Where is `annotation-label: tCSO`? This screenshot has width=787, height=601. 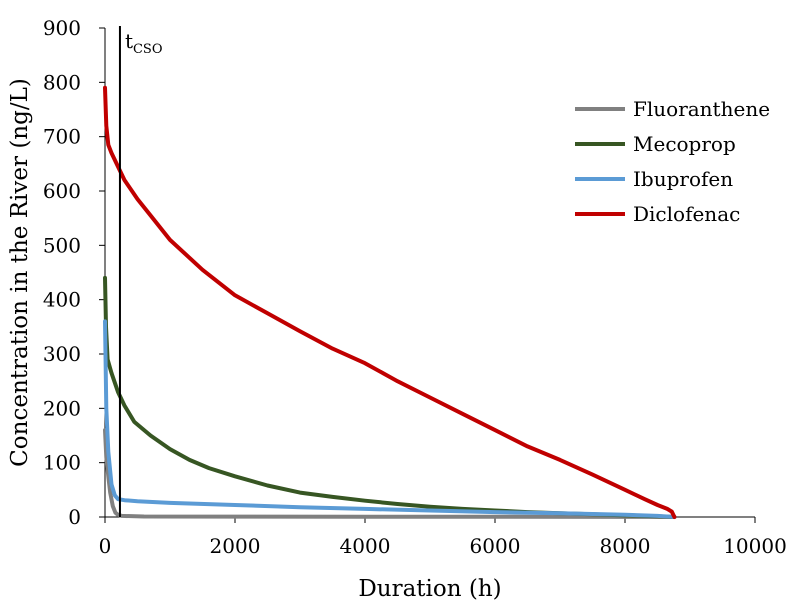 annotation-label: tCSO is located at coordinates (144, 43).